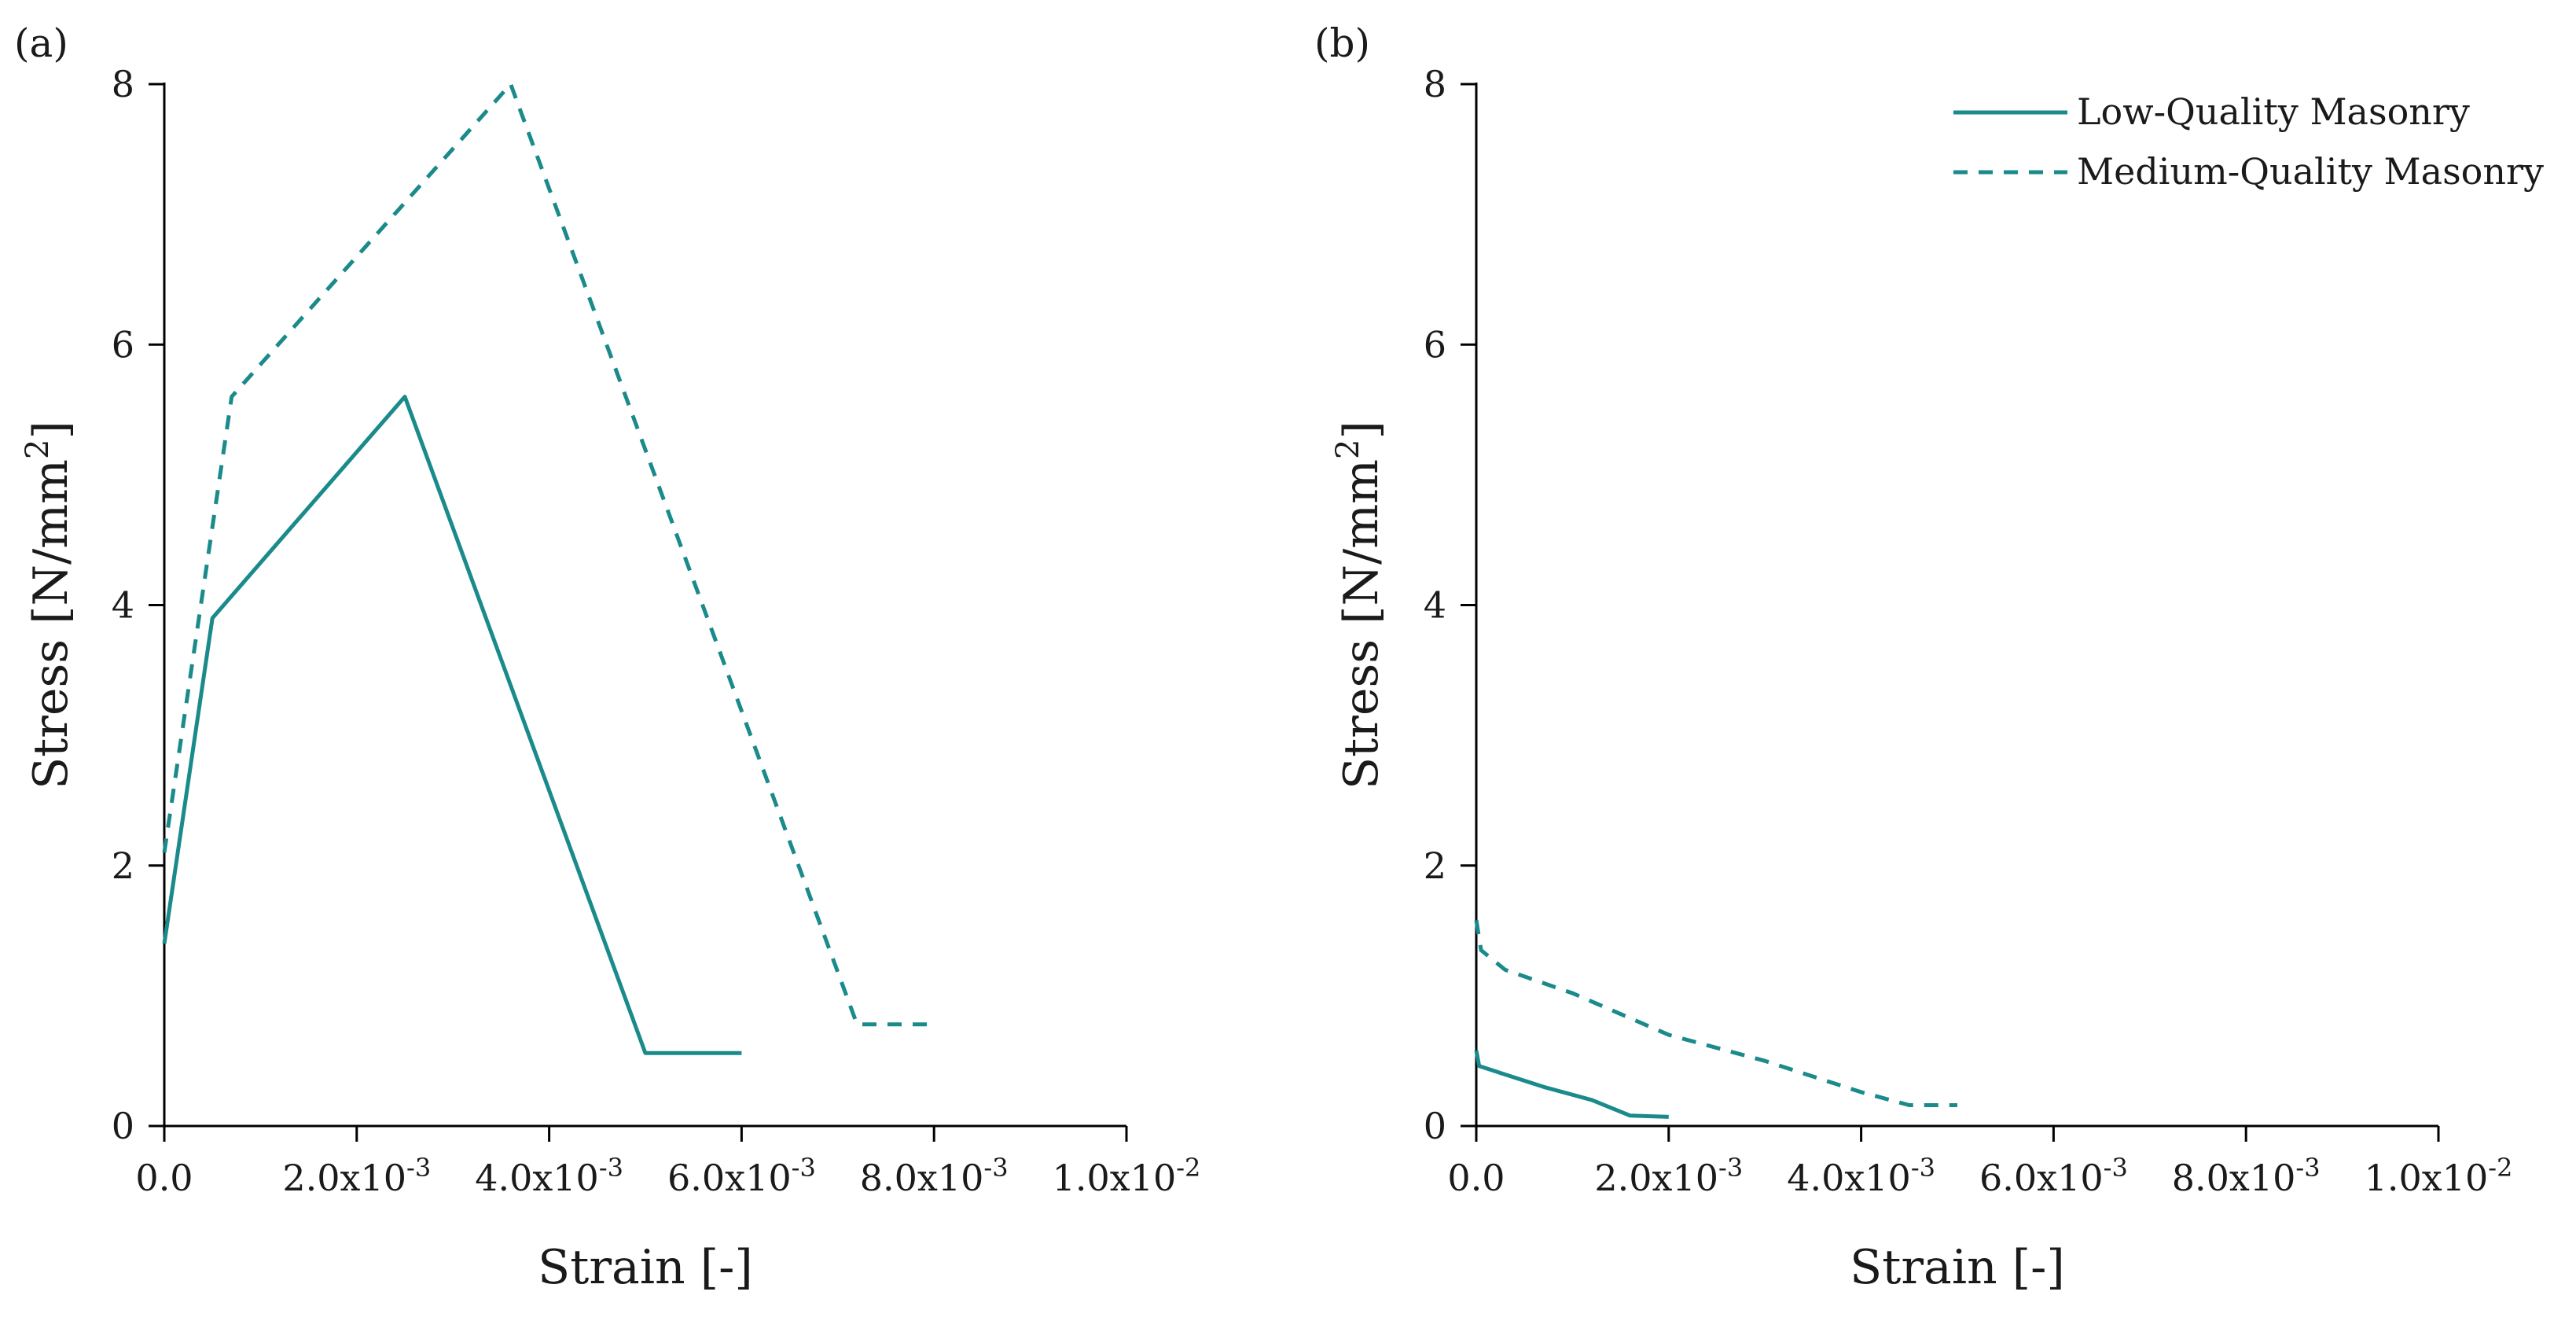 This screenshot has width=2576, height=1321. What do you see at coordinates (2273, 111) in the screenshot?
I see `legend-entry-label: Low-Quality Masonry` at bounding box center [2273, 111].